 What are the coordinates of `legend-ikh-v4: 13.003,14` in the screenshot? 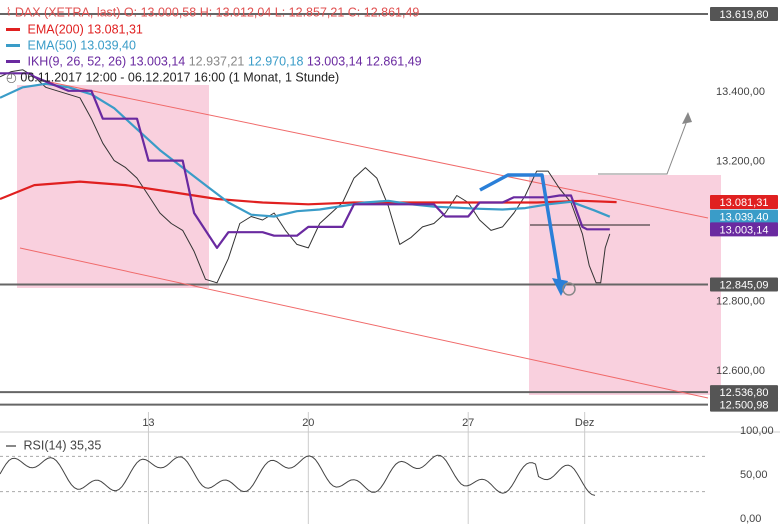 It's located at (335, 62).